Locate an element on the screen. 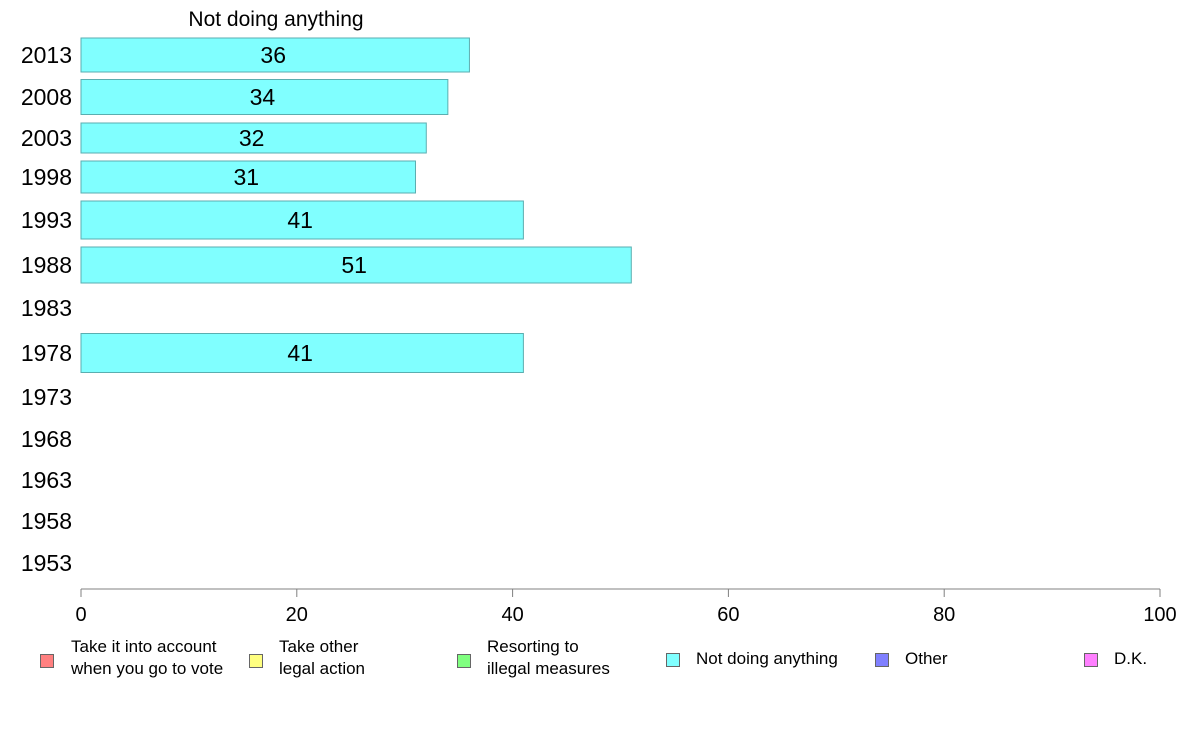 This screenshot has width=1188, height=736. chart-title: Not doing anything is located at coordinates (275, 19).